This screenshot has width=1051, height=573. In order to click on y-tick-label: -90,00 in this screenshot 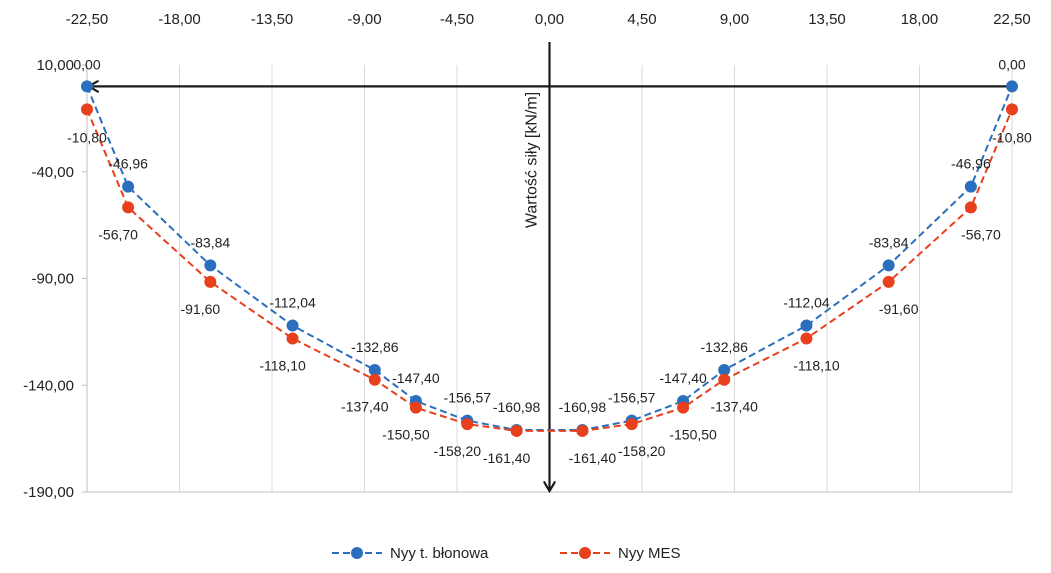, I will do `click(52, 279)`.